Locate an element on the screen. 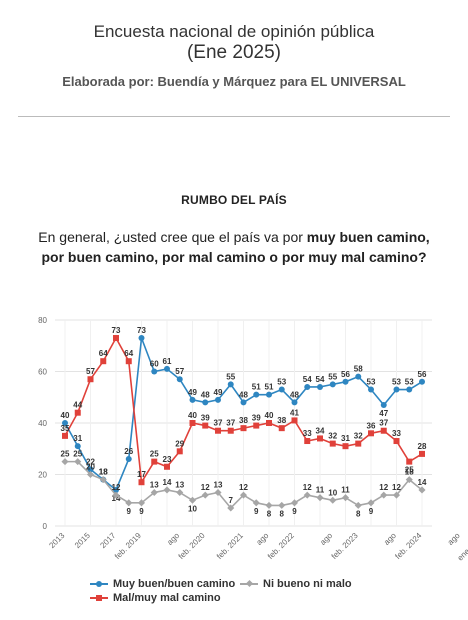 The height and width of the screenshot is (620, 468). legend-swatch-blue is located at coordinates (99, 584).